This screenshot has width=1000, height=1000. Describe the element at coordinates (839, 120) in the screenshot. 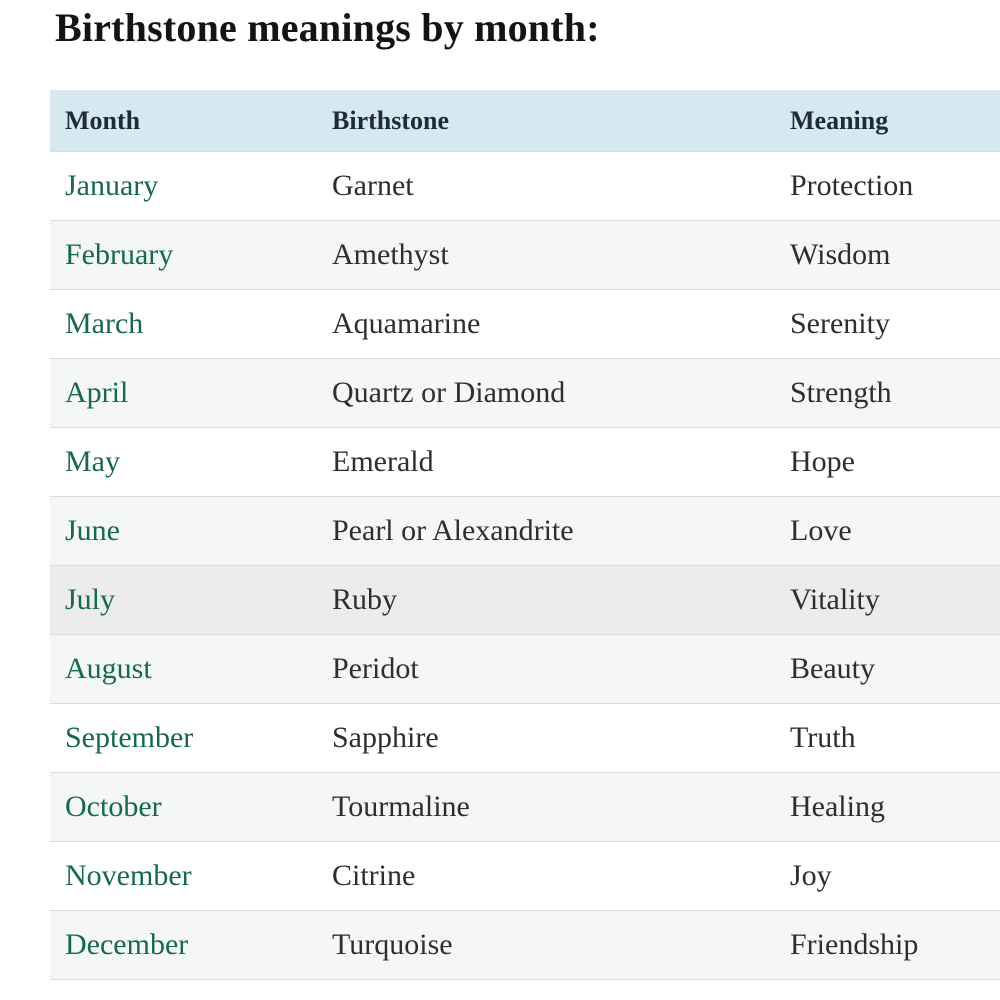

I see `column-header-meaning: Meaning` at that location.